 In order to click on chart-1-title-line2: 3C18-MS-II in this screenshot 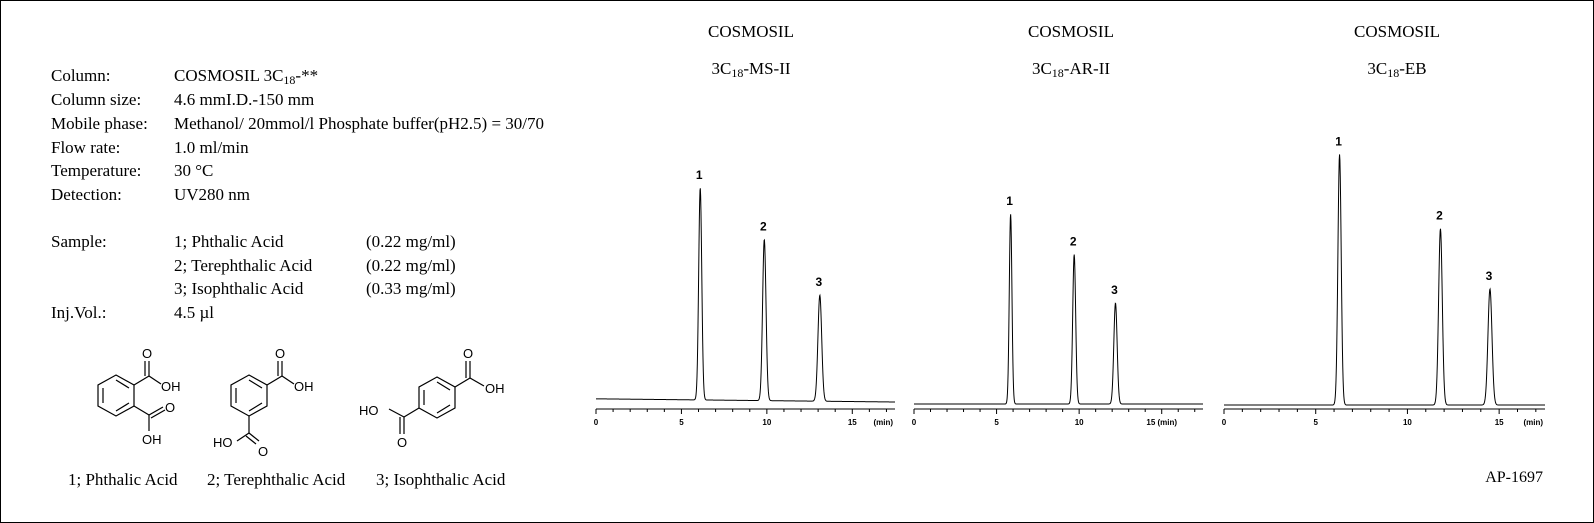, I will do `click(751, 69)`.